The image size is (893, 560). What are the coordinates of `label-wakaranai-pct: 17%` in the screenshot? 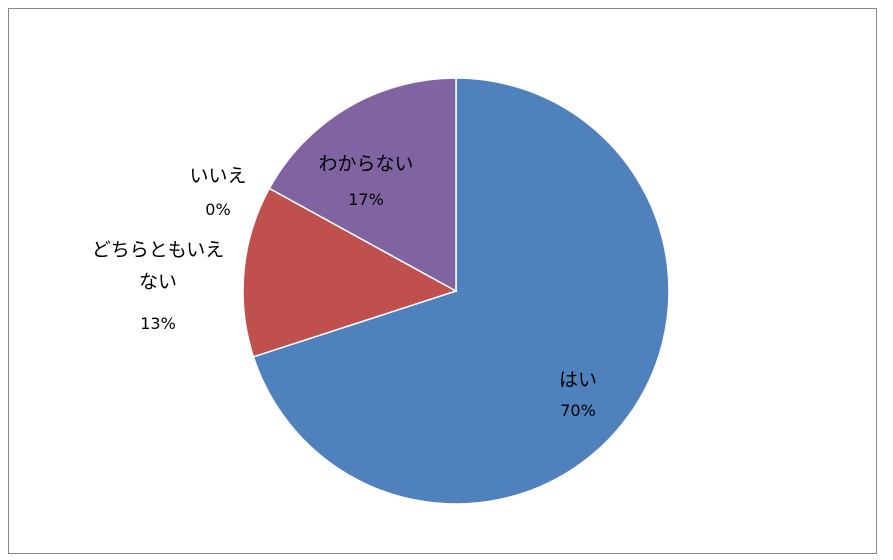 It's located at (366, 199).